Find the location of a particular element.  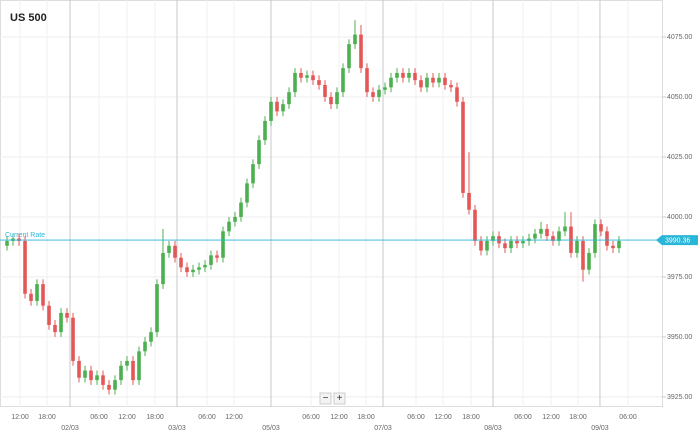

current-rate-badge is located at coordinates (677, 240).